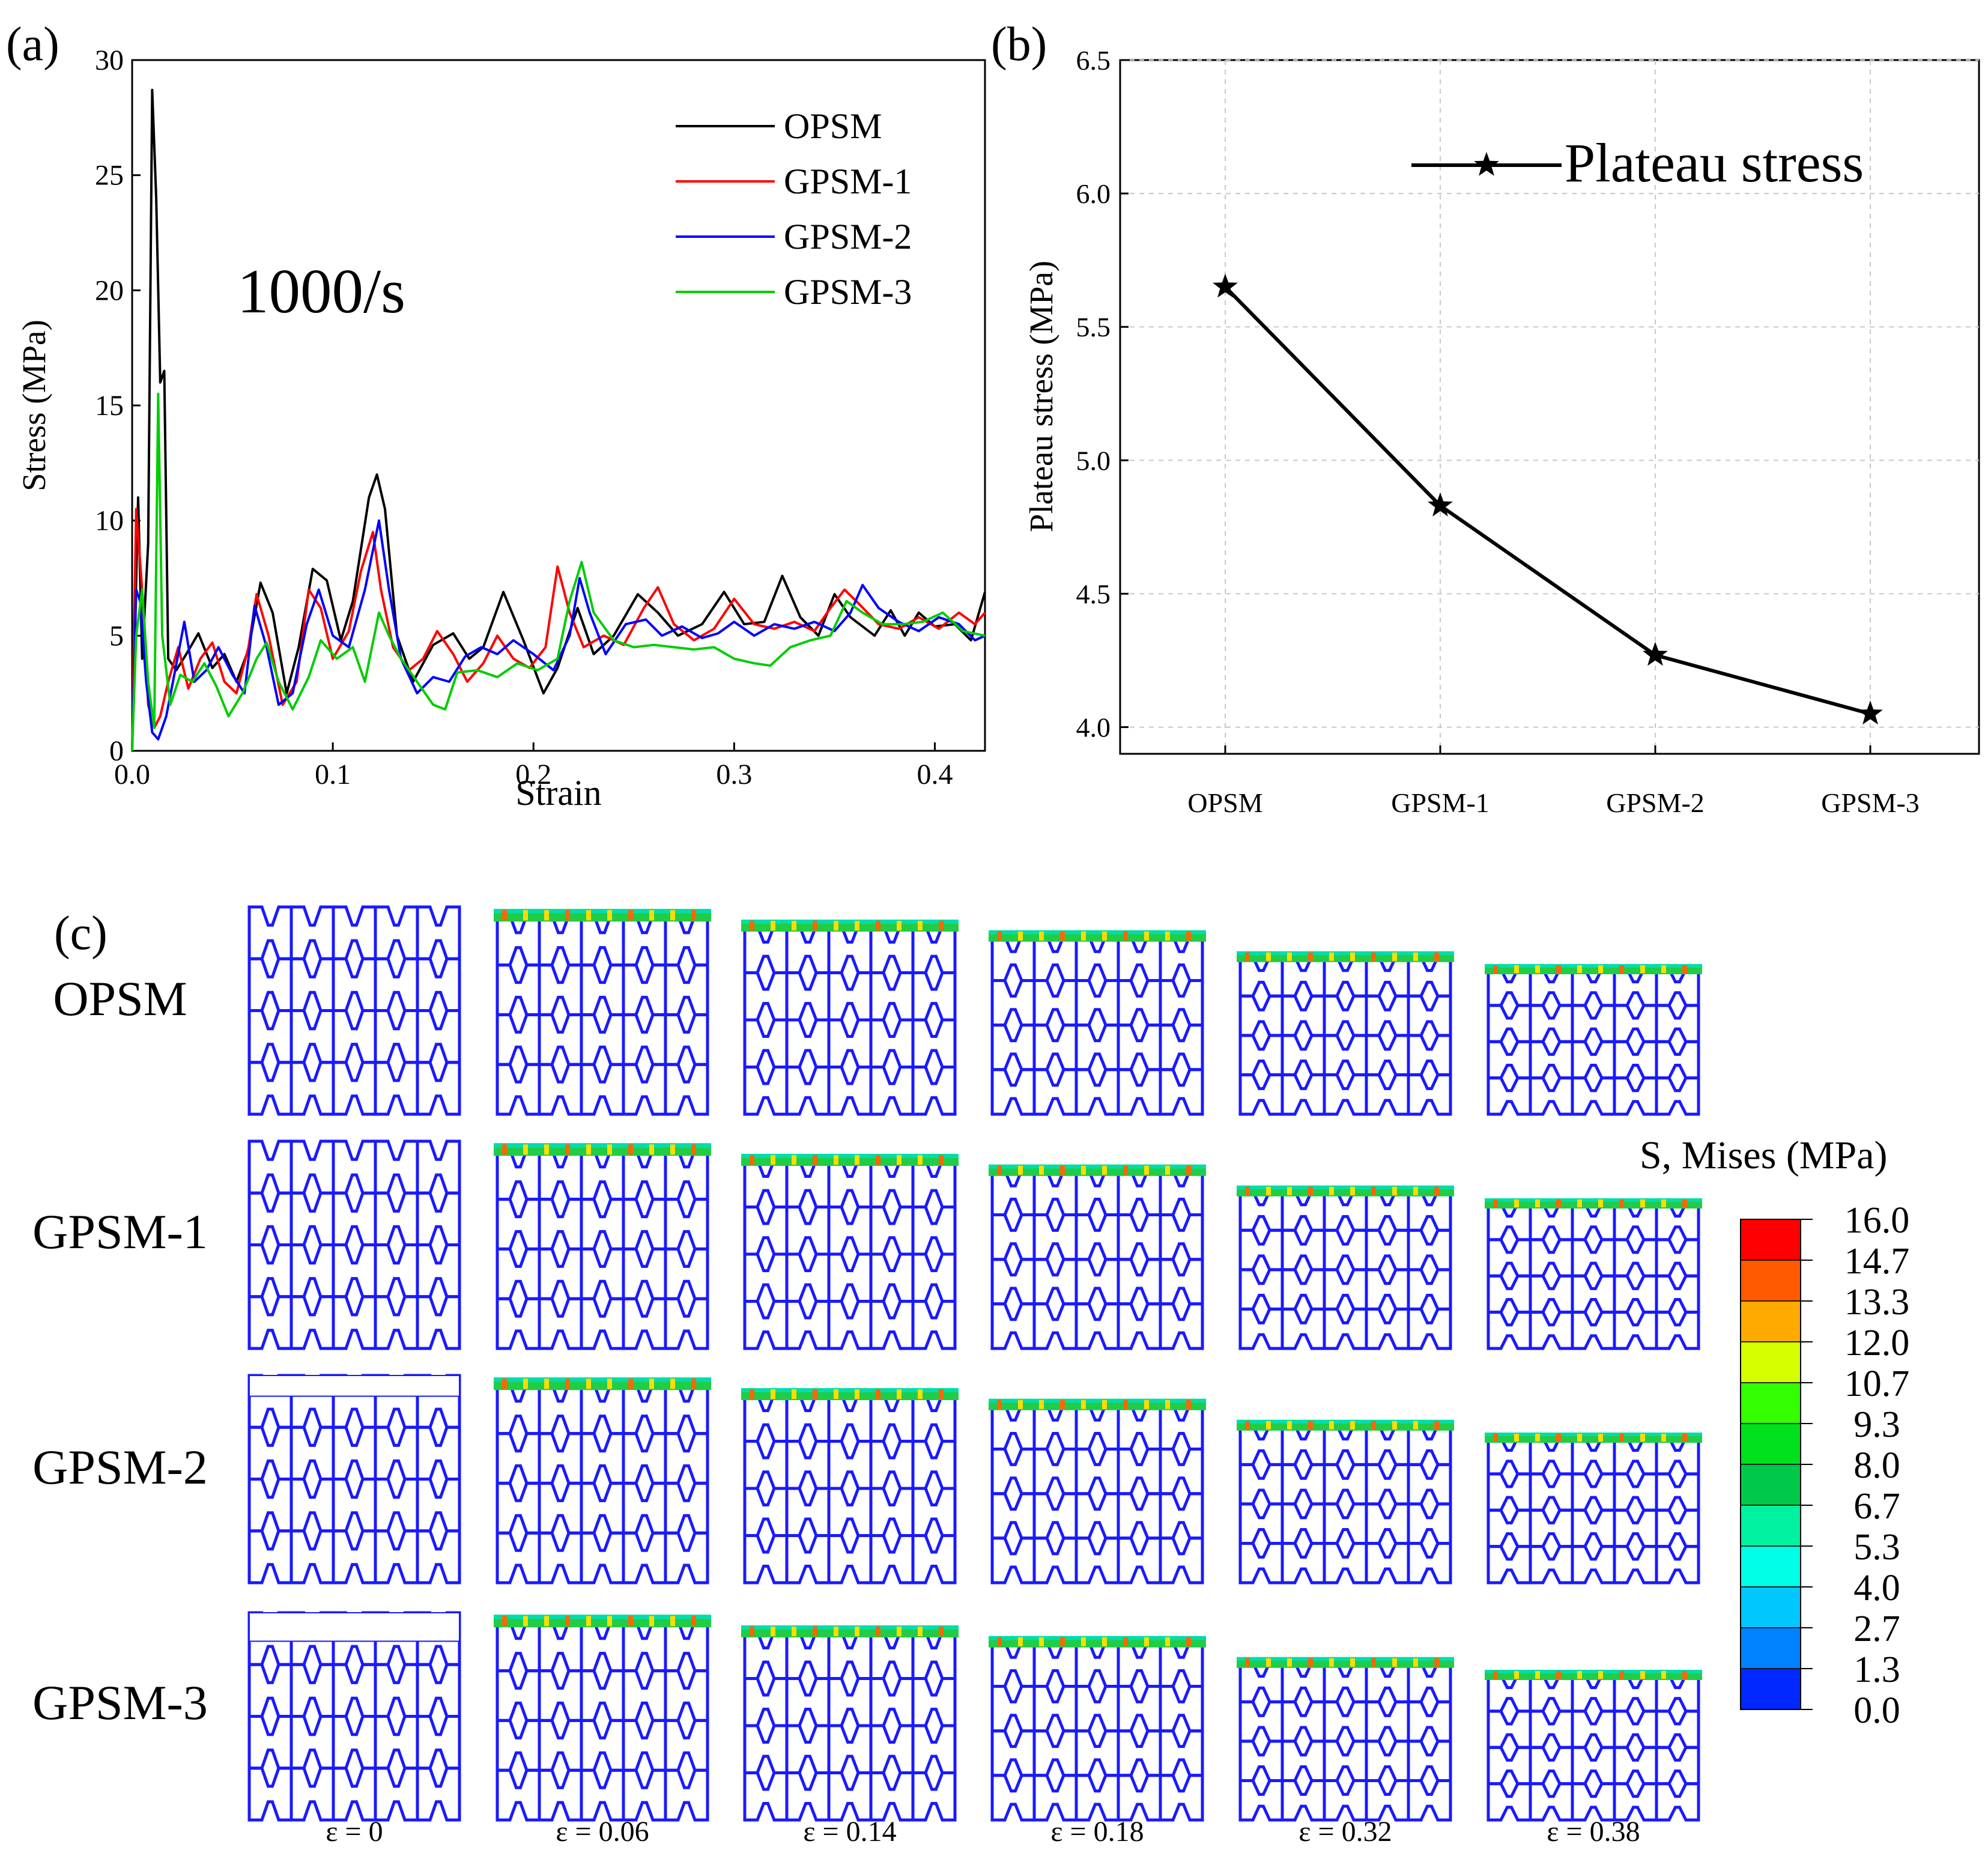 Image resolution: width=1988 pixels, height=1850 pixels. What do you see at coordinates (1593, 1832) in the screenshot?
I see `strain-label: ε = 0.38` at bounding box center [1593, 1832].